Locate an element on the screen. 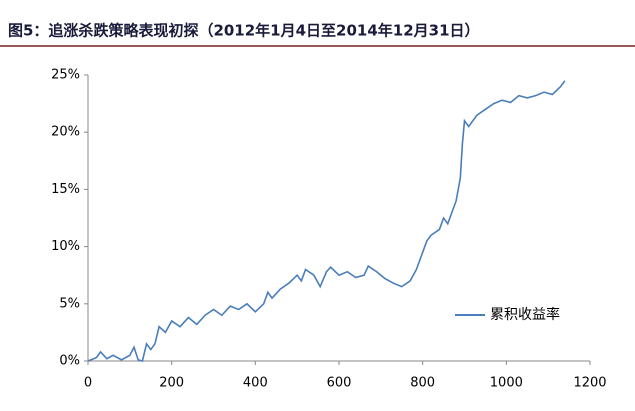 Image resolution: width=635 pixels, height=411 pixels. y-tick-label: 0% is located at coordinates (69, 361).